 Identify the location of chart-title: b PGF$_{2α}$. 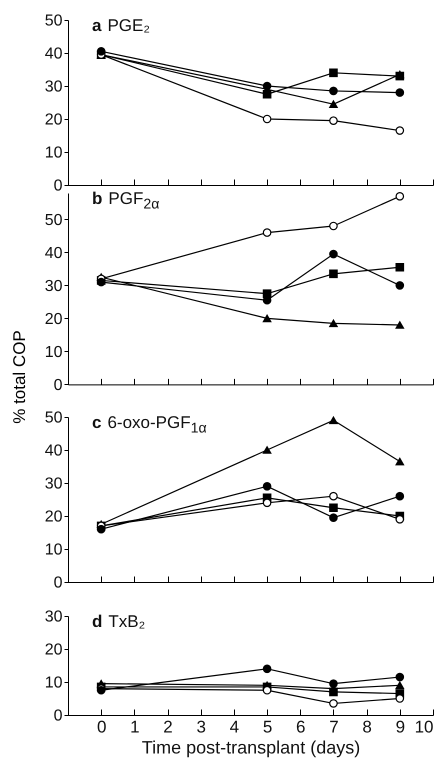
(126, 200).